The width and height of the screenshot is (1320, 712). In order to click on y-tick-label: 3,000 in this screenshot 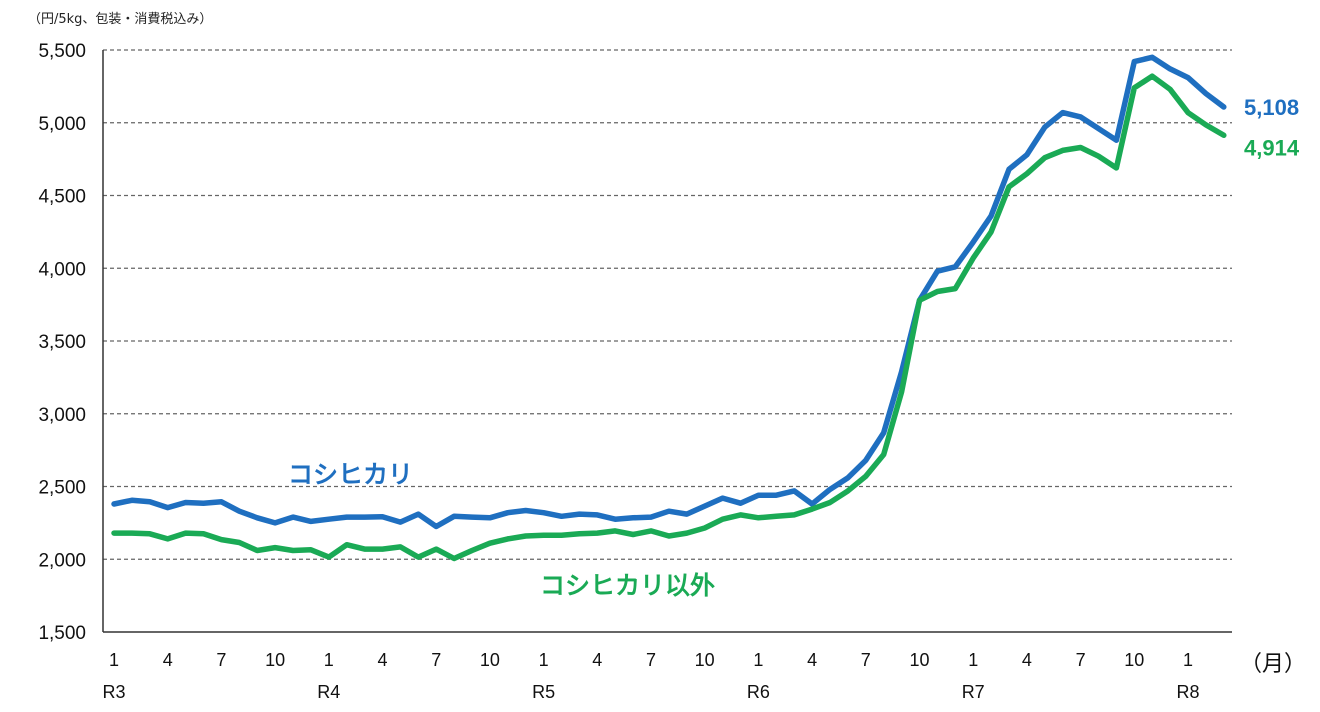, I will do `click(62, 415)`.